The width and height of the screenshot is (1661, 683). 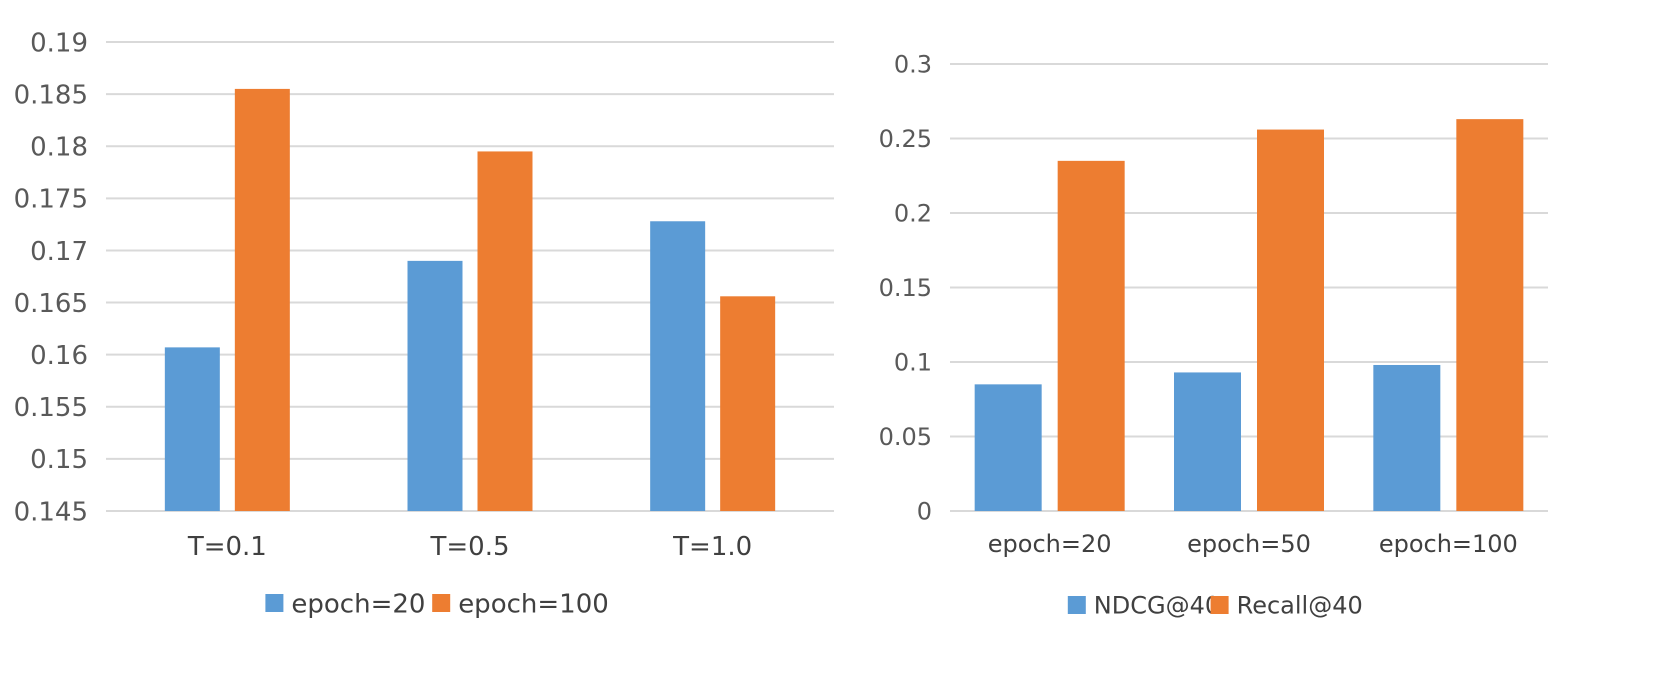 What do you see at coordinates (51, 304) in the screenshot?
I see `y-tick-label-0-4: 0.165` at bounding box center [51, 304].